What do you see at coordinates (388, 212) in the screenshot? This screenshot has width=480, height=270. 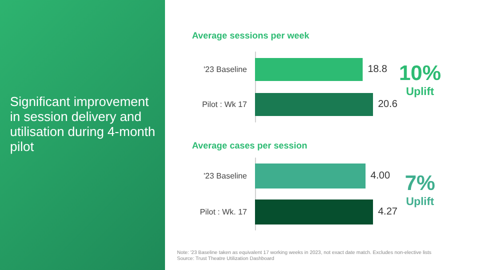 I see `data-label: 4.27` at bounding box center [388, 212].